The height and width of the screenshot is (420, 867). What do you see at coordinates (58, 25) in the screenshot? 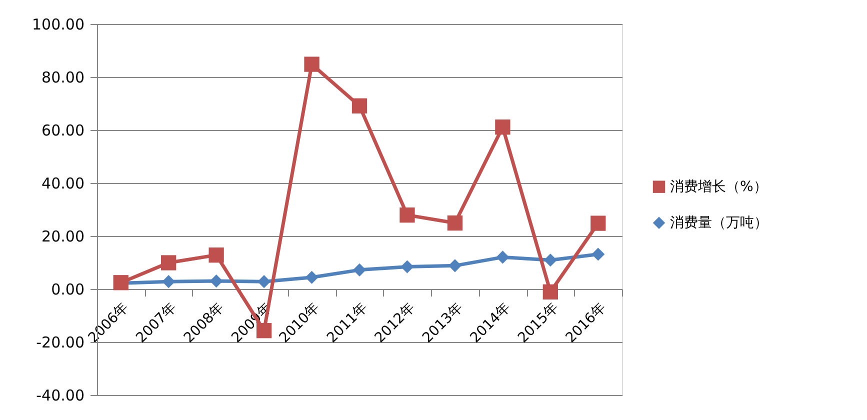
I see `y-tick-label: 100.00` at bounding box center [58, 25].